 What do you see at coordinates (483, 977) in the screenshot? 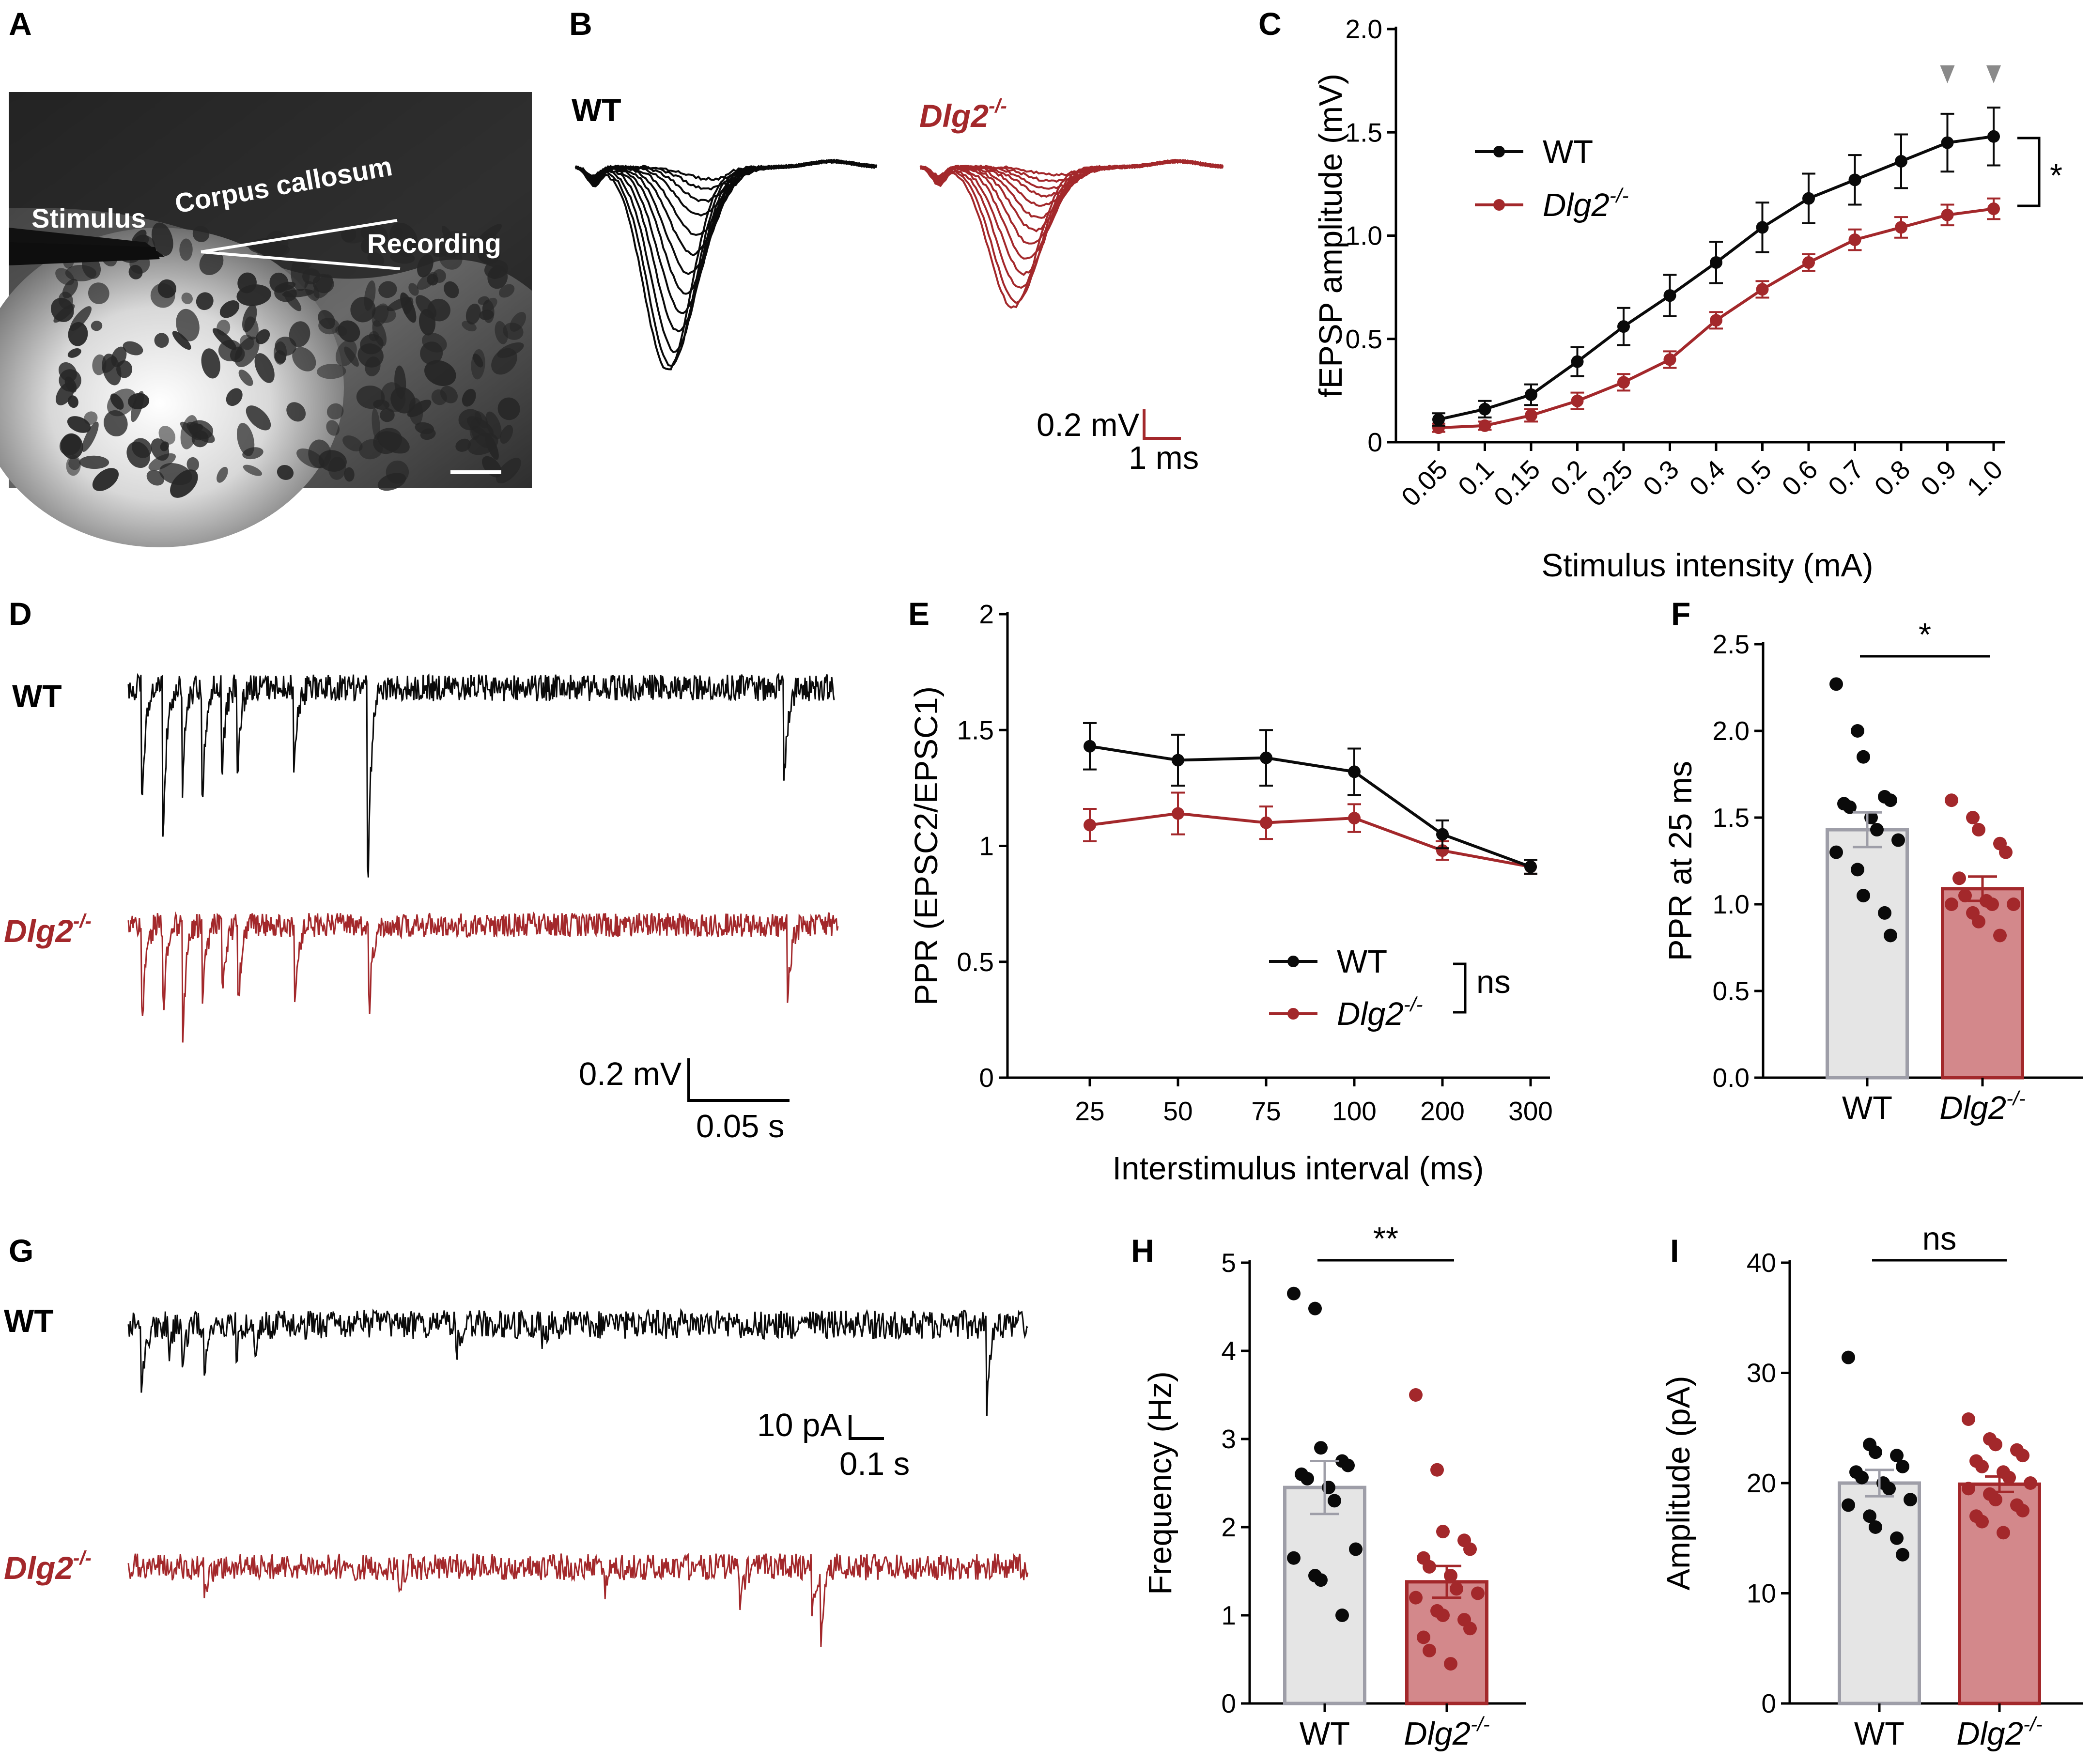
I see `ppr-trace-ko` at bounding box center [483, 977].